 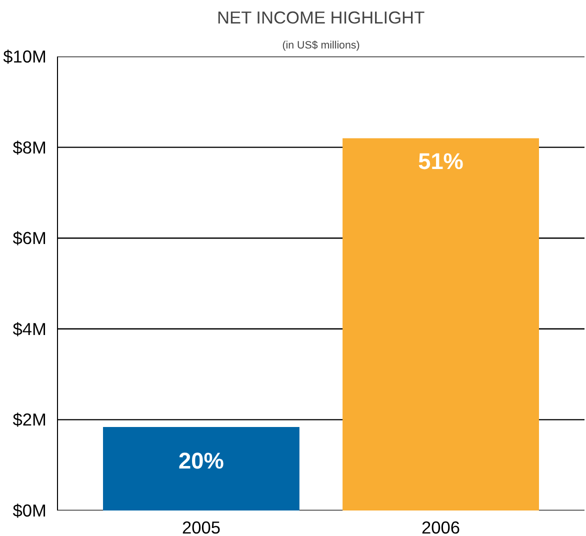 What do you see at coordinates (29, 238) in the screenshot?
I see `y-tick-label: $6M` at bounding box center [29, 238].